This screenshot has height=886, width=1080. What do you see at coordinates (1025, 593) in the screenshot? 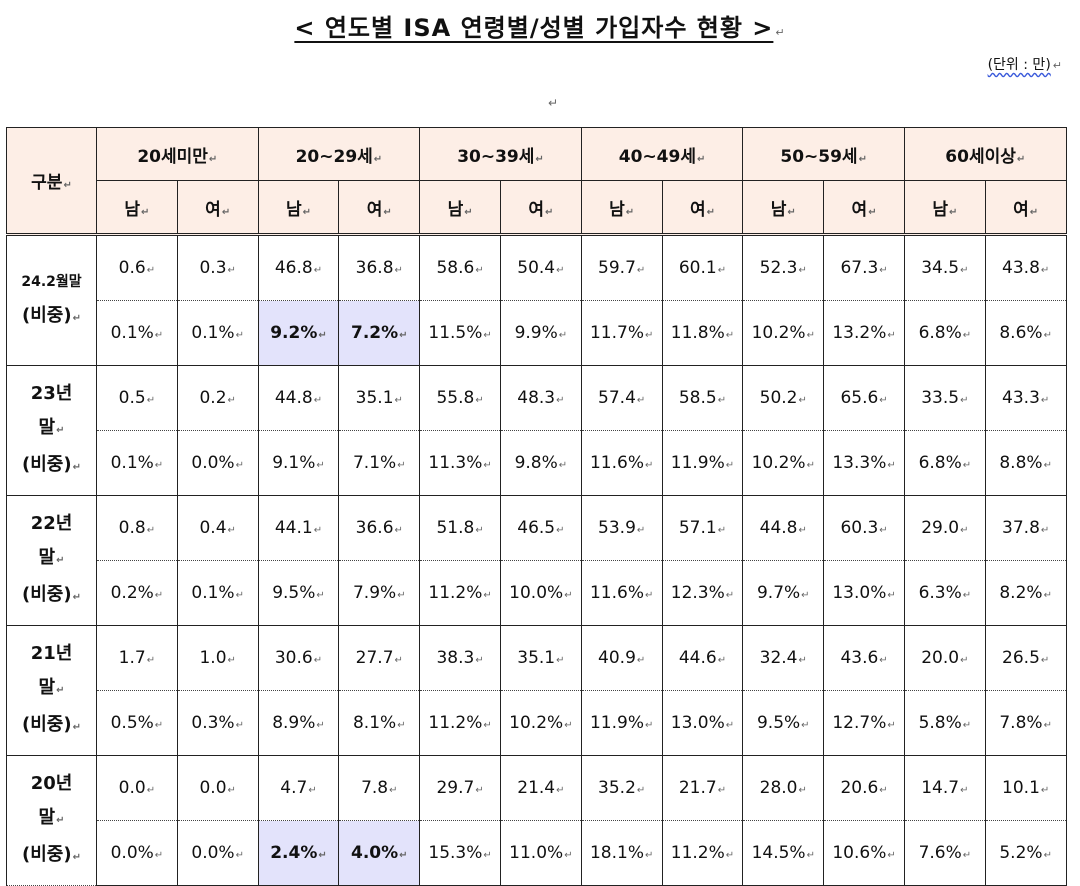
I see `share-cell: 8.2%↵` at bounding box center [1025, 593].